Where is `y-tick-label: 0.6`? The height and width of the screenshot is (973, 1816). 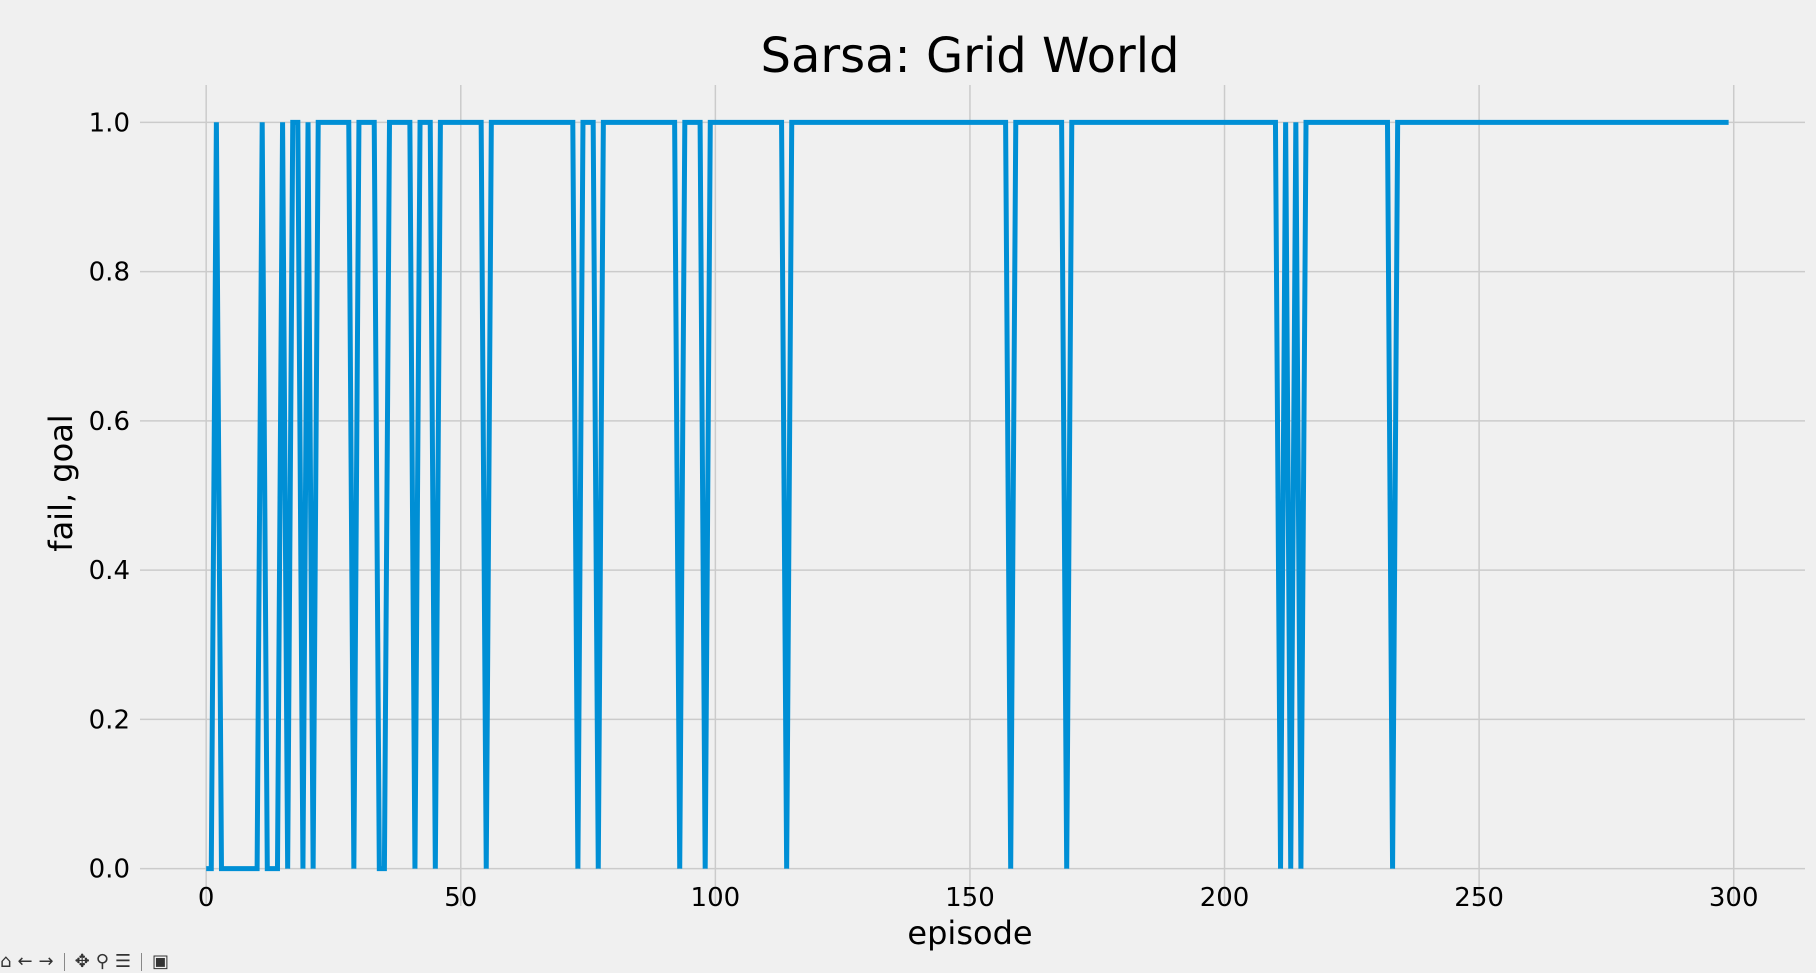
y-tick-label: 0.6 is located at coordinates (109, 422).